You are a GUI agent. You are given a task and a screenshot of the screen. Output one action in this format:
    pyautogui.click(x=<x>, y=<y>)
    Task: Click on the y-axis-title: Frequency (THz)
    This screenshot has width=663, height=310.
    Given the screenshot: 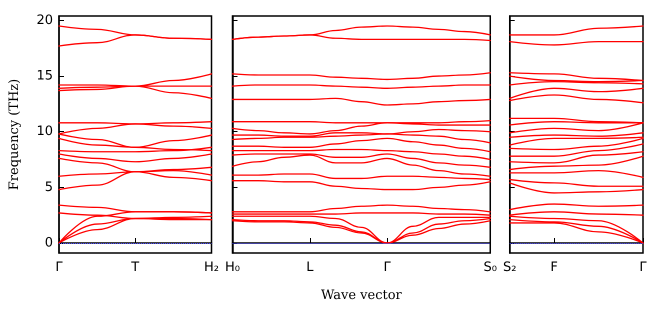 What is the action you would take?
    pyautogui.click(x=14, y=134)
    